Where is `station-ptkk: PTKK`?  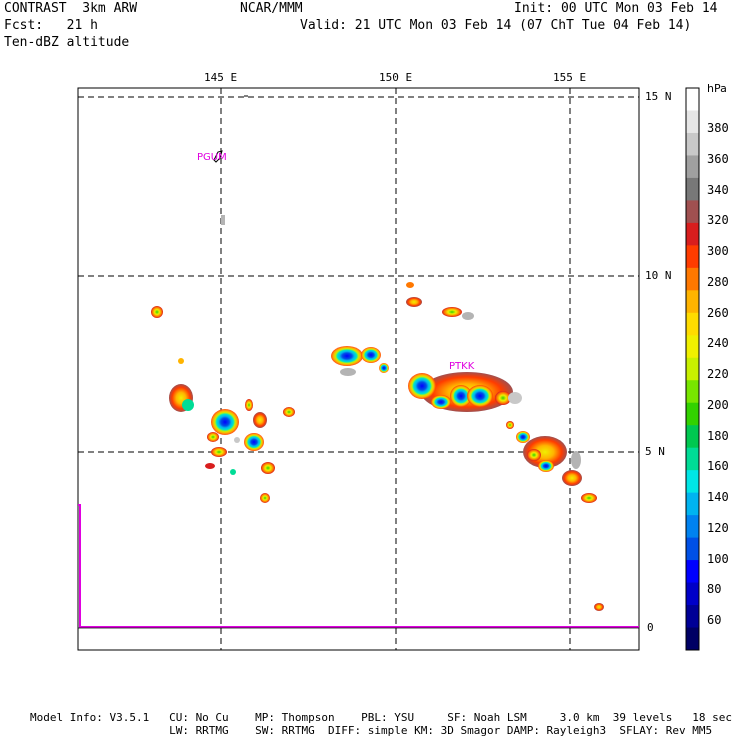
station-ptkk: PTKK is located at coordinates (462, 366).